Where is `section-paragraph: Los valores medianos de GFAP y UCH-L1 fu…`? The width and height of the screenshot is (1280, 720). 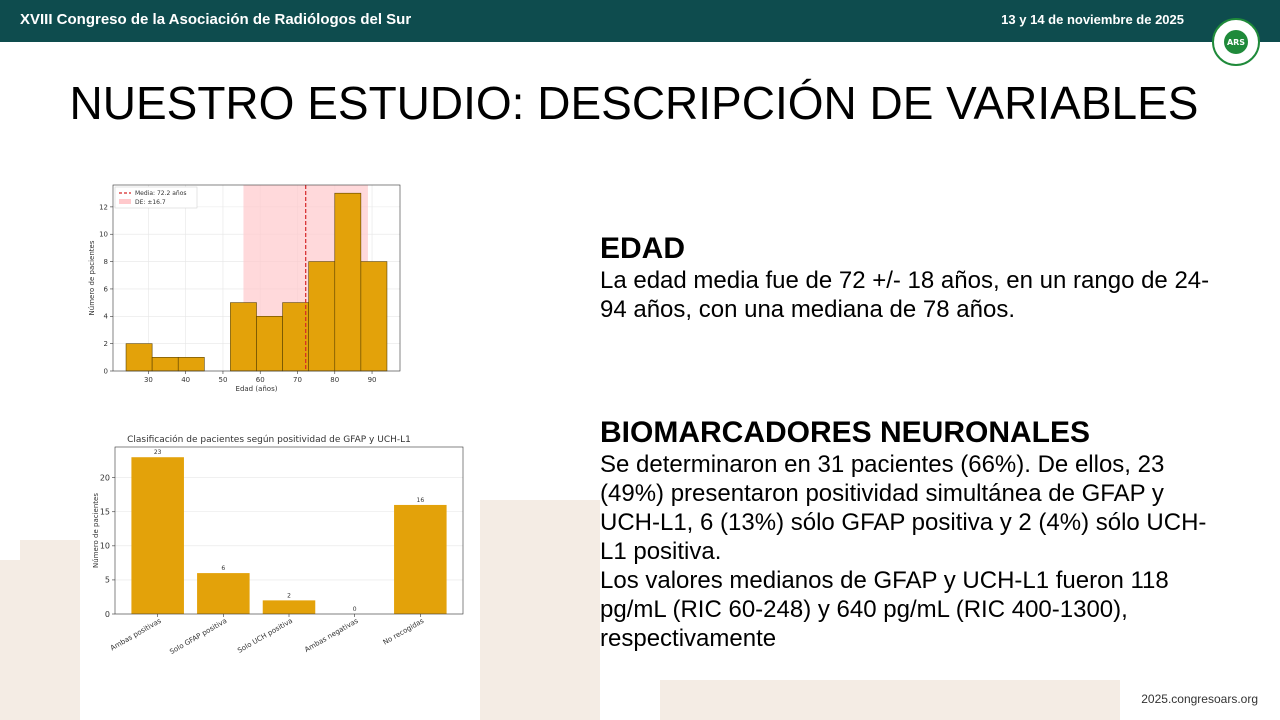
section-paragraph: Los valores medianos de GFAP y UCH-L1 fu… is located at coordinates (884, 609).